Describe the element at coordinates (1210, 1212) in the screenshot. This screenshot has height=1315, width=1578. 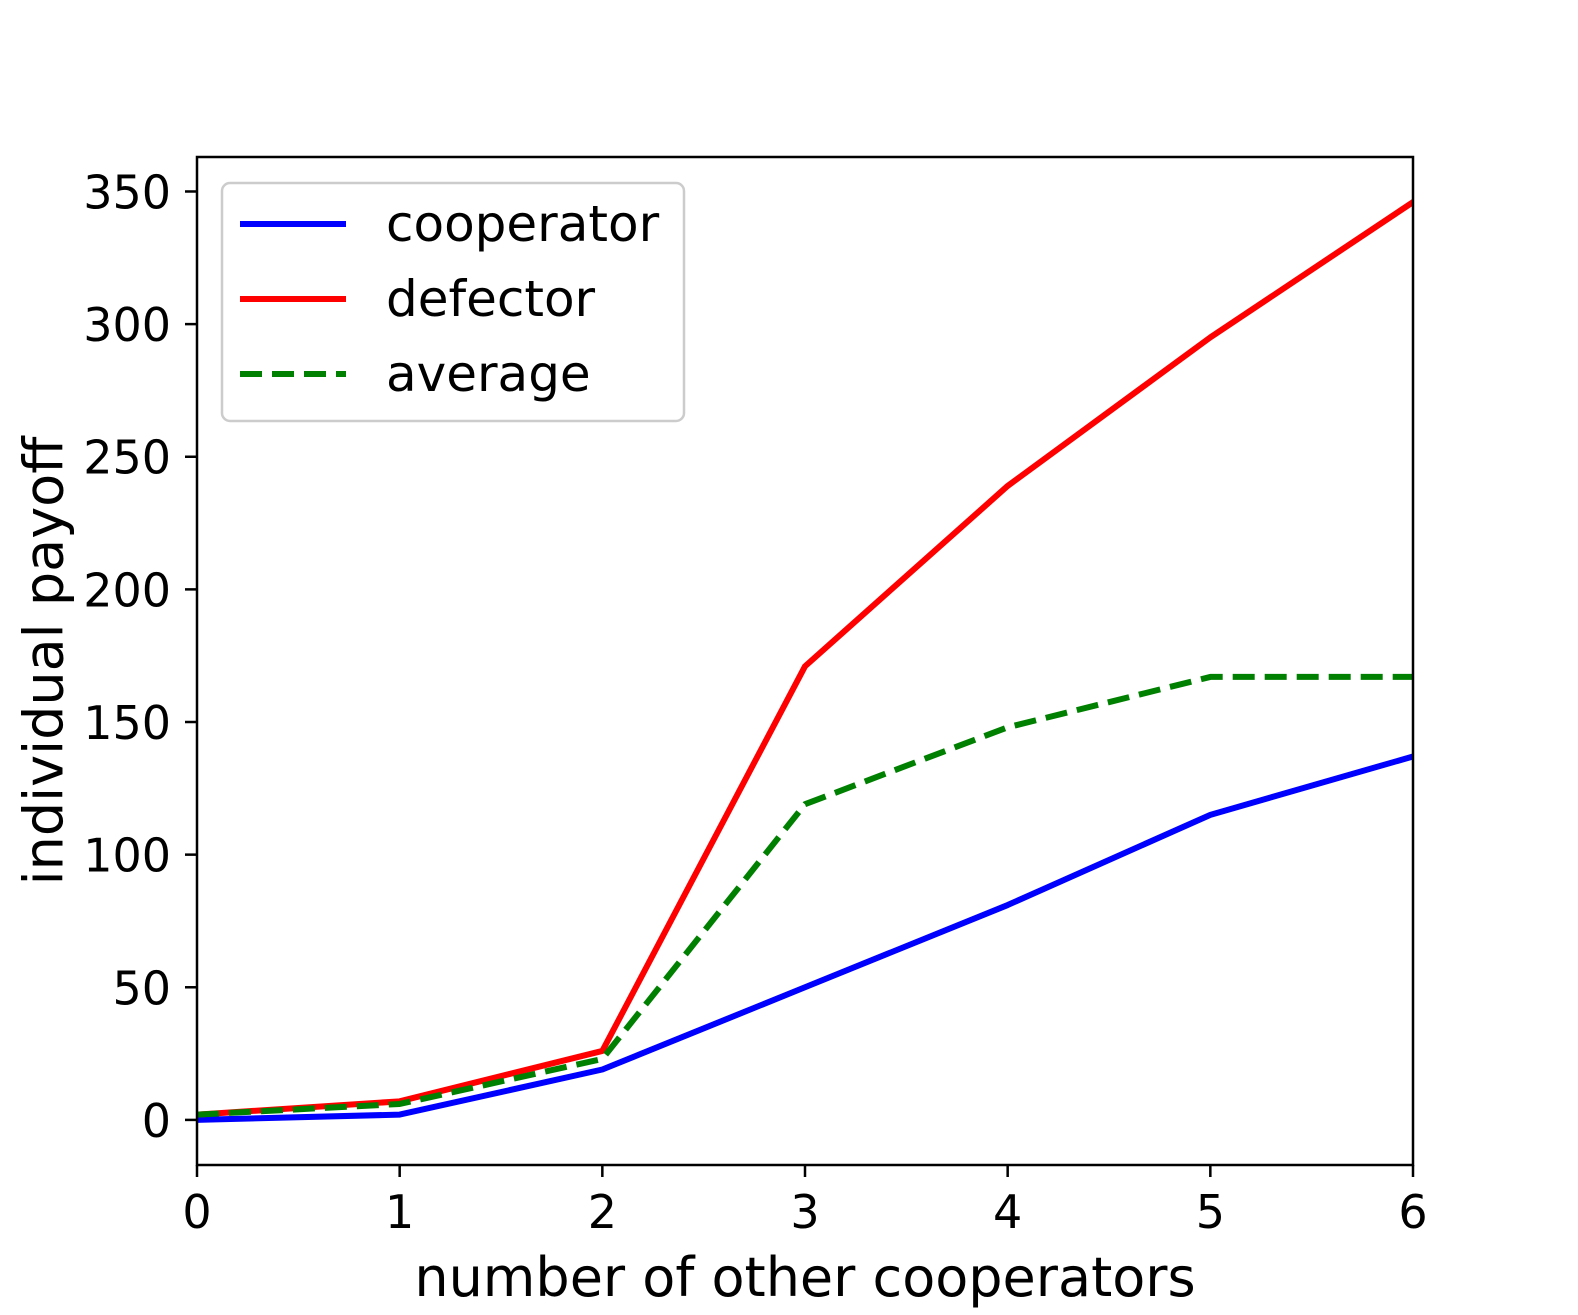
I see `x-tick-label: 5` at that location.